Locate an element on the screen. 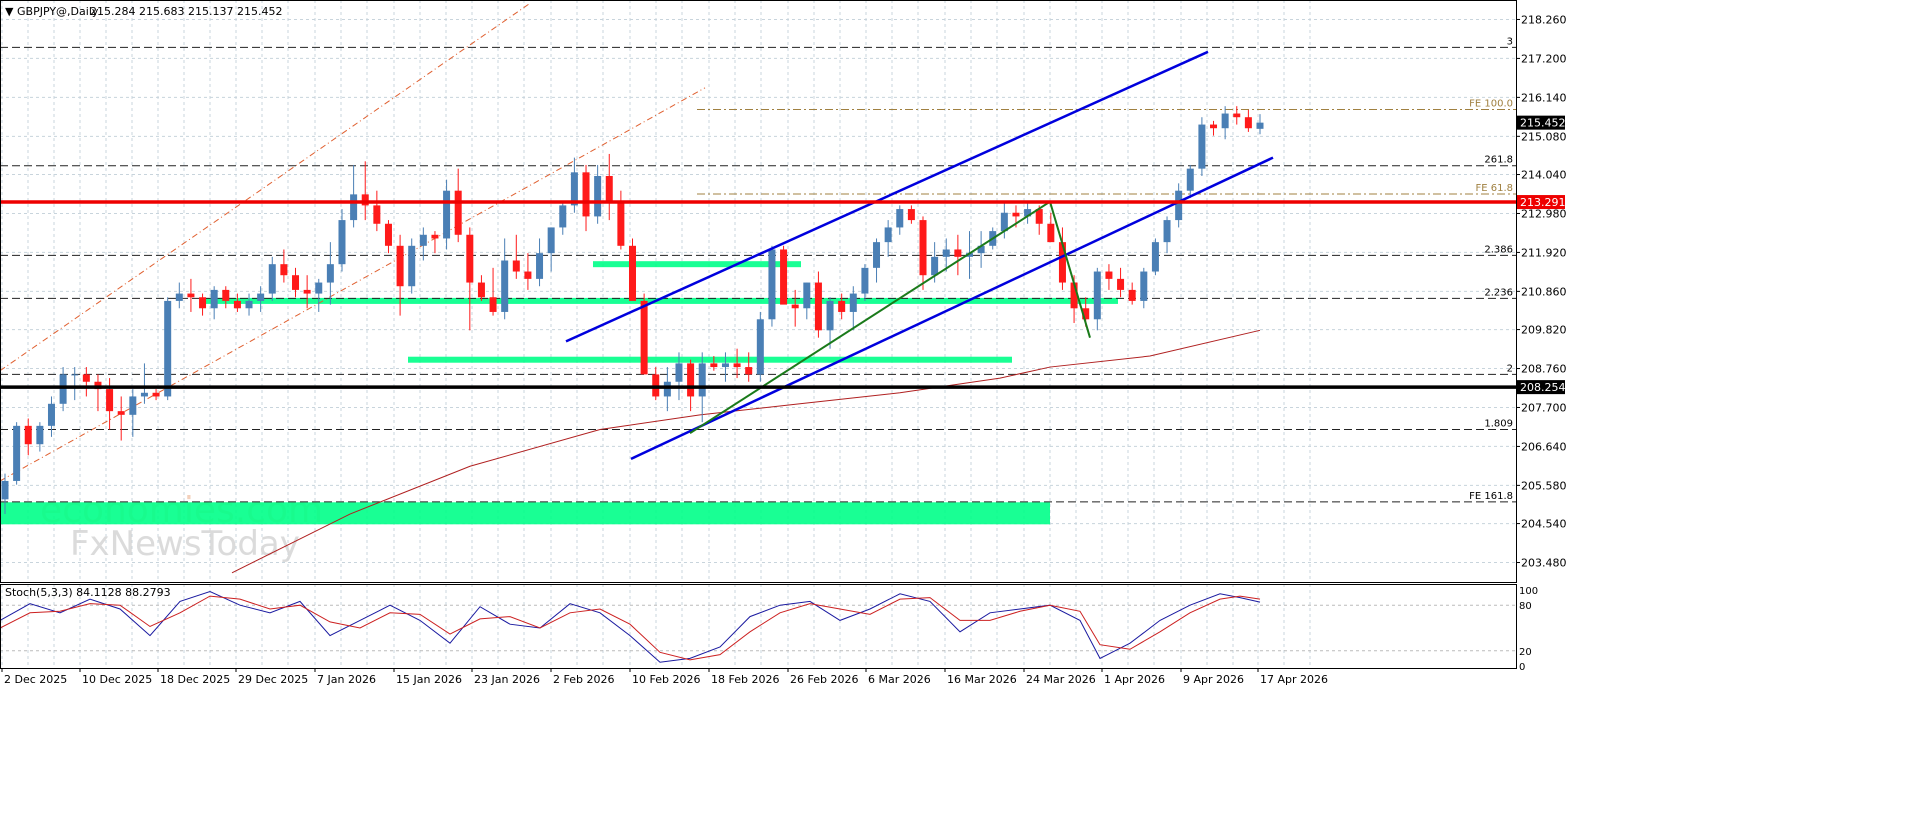 Image resolution: width=1916 pixels, height=840 pixels. x-tick-label: 1 Apr 2026 is located at coordinates (1134, 679).